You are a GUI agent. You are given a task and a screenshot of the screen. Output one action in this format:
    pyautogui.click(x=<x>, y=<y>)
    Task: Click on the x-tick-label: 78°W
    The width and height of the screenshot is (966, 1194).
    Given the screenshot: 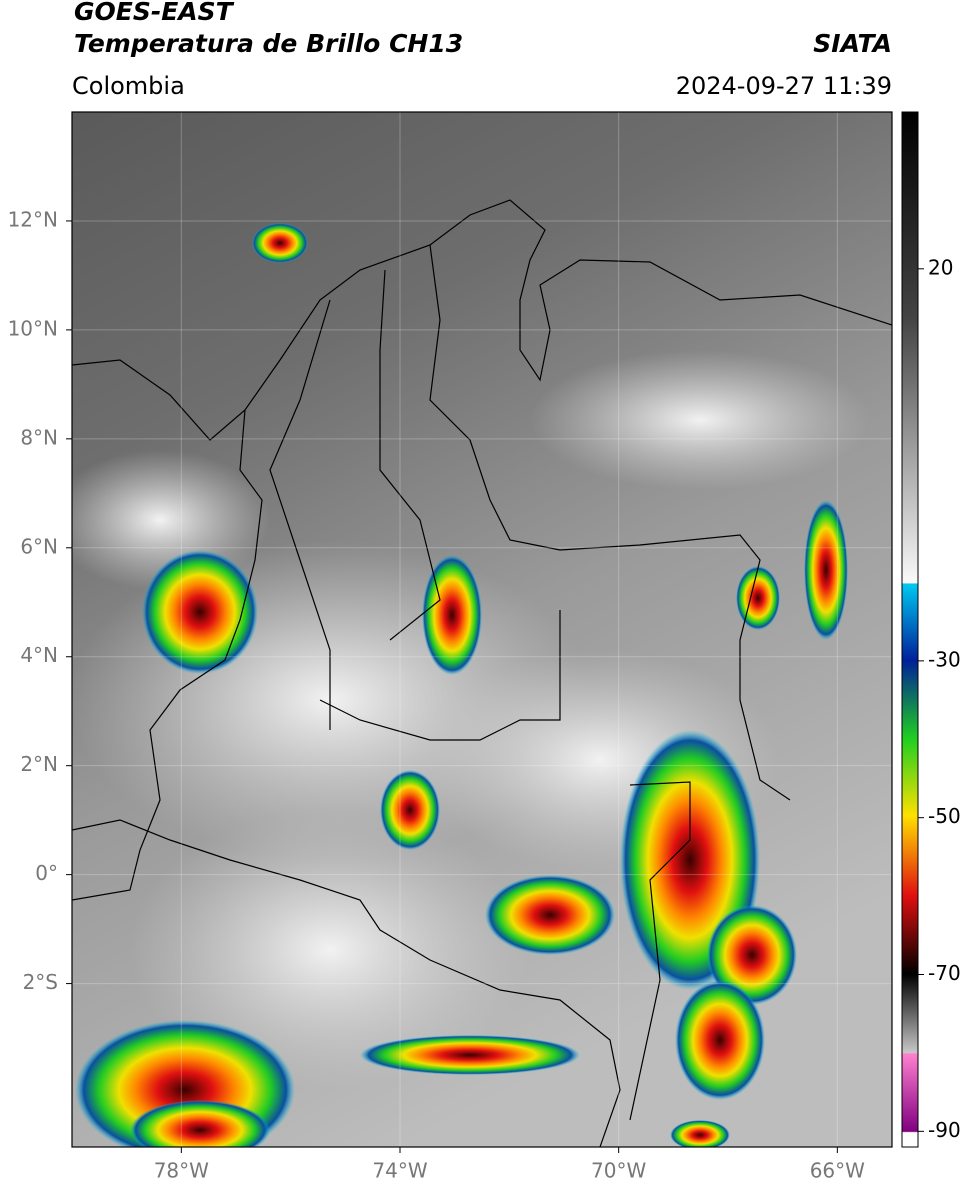 What is the action you would take?
    pyautogui.click(x=181, y=1171)
    